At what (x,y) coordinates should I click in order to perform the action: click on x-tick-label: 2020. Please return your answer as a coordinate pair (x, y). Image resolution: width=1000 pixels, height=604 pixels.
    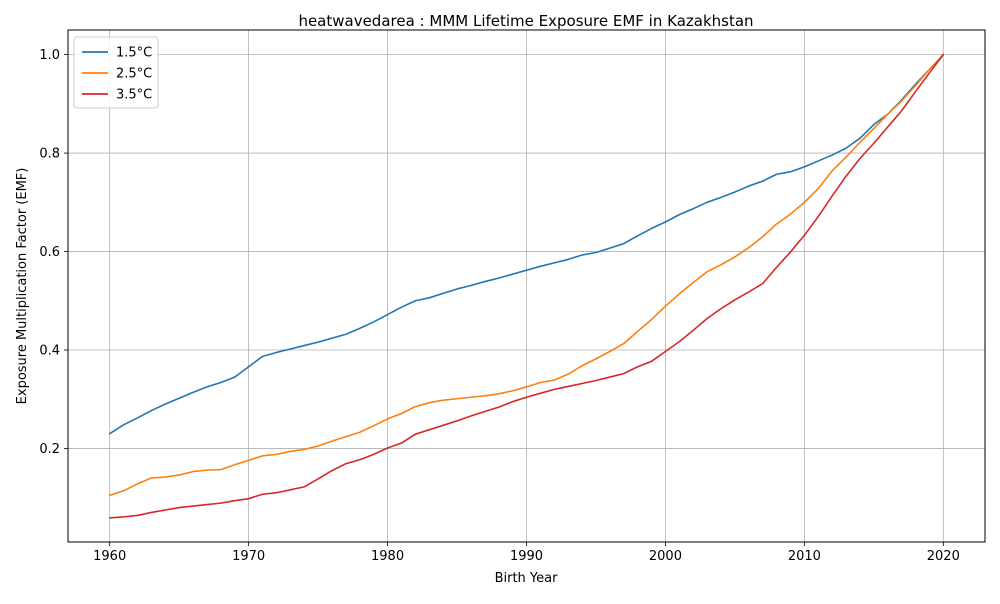
    Looking at the image, I should click on (943, 556).